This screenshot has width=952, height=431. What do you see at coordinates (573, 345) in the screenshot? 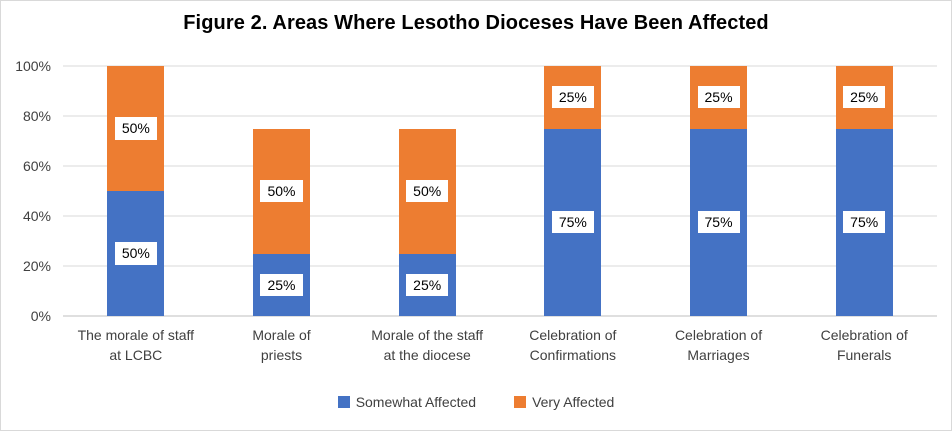
I see `x-tick-label: Celebration of Confirmations` at bounding box center [573, 345].